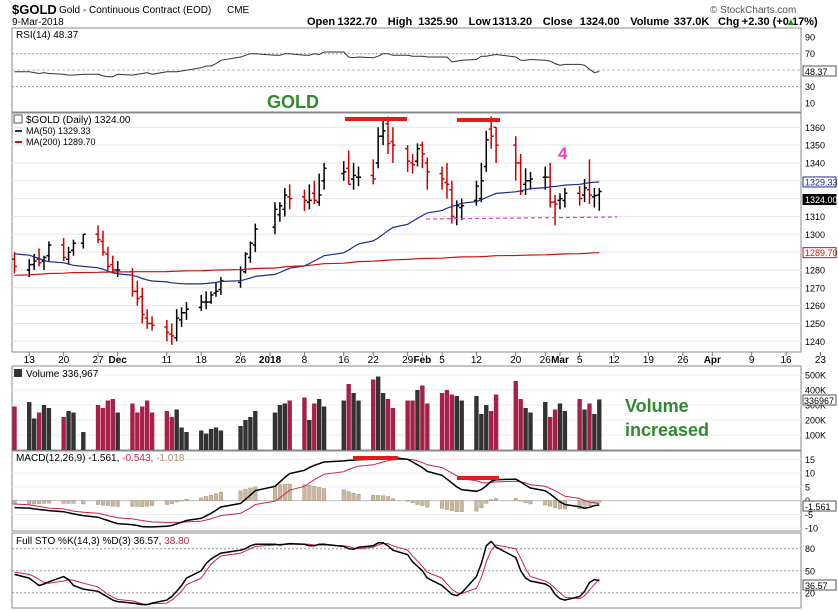 This screenshot has width=838, height=610. Describe the element at coordinates (815, 128) in the screenshot. I see `price-tick-label: 1360` at that location.